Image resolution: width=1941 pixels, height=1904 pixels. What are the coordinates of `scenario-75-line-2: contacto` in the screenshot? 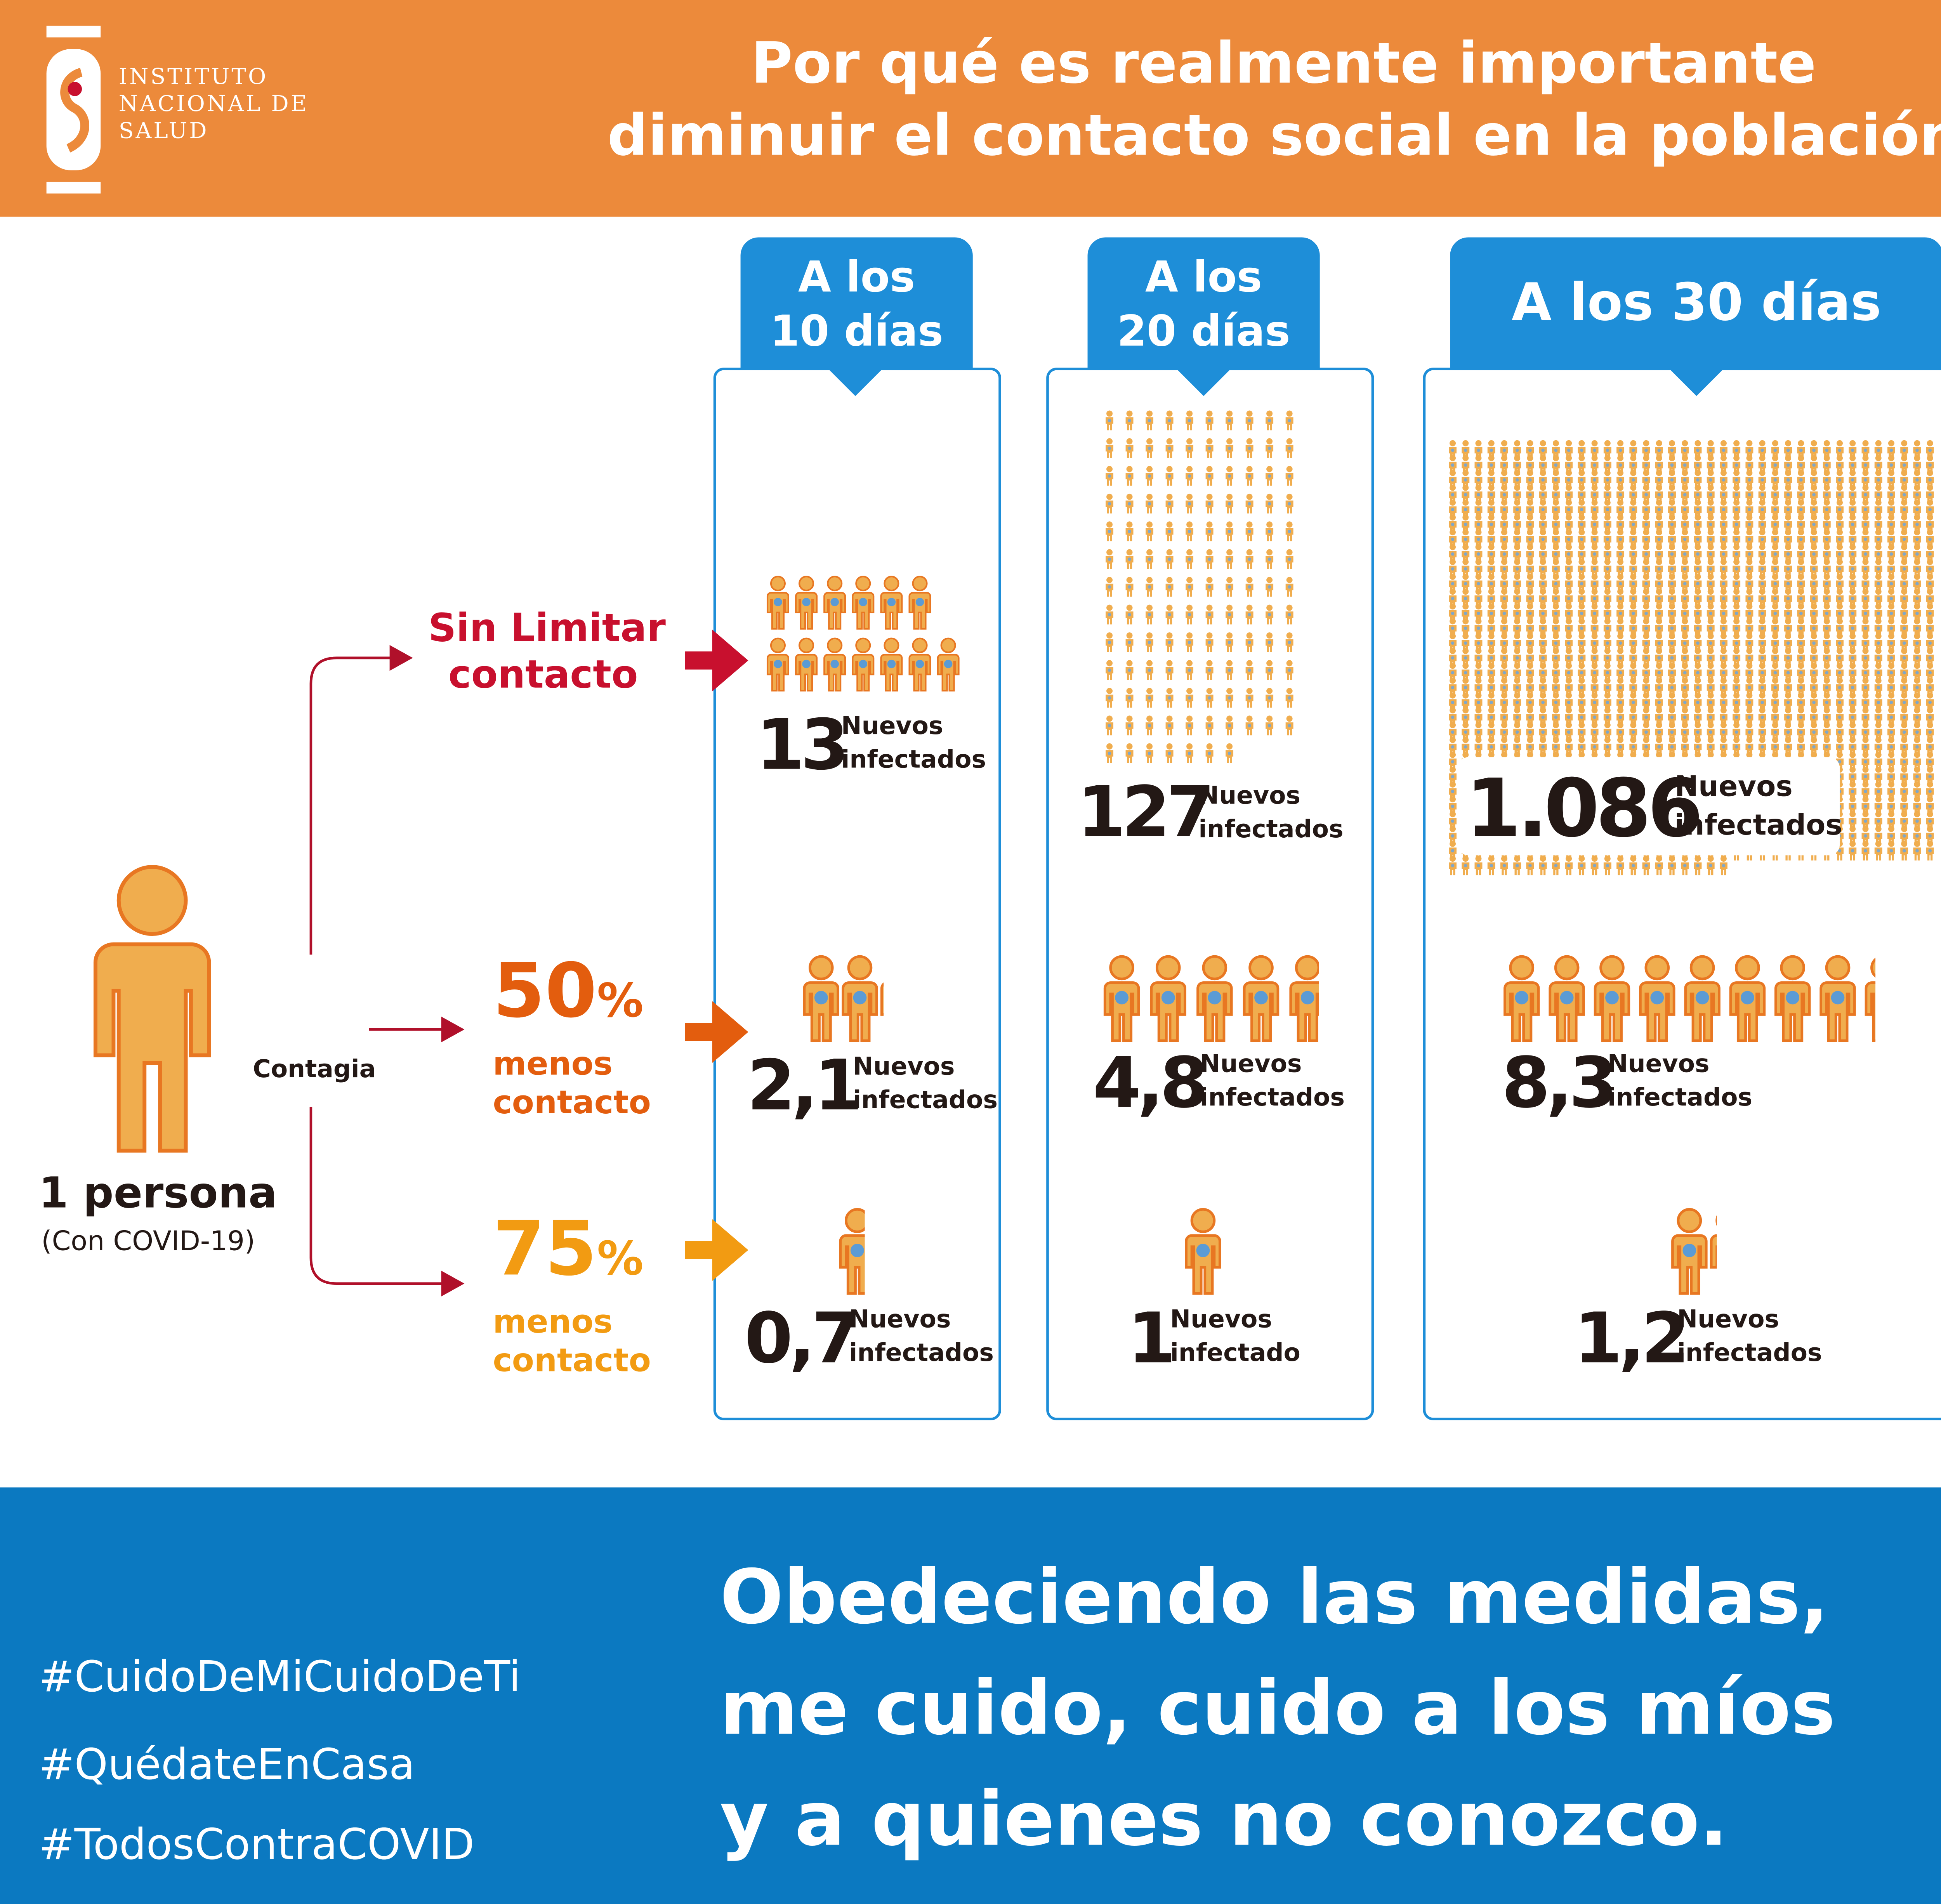 It's located at (572, 1360).